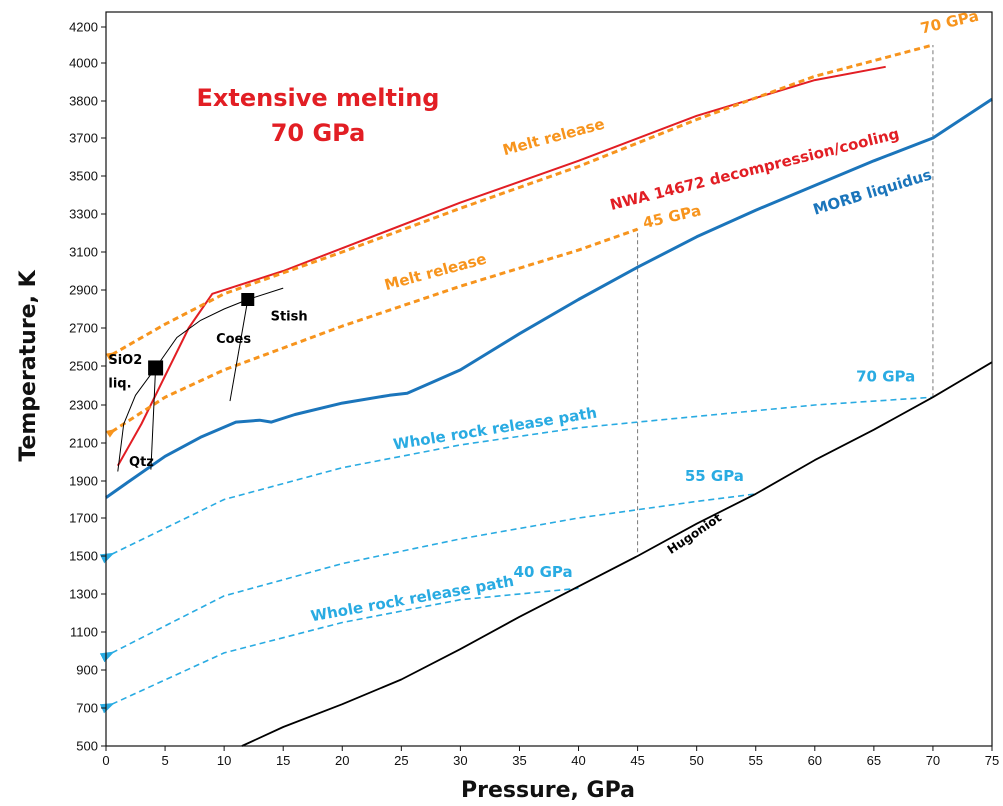 The image size is (1003, 806). I want to click on phase-diagram, so click(200, 379).